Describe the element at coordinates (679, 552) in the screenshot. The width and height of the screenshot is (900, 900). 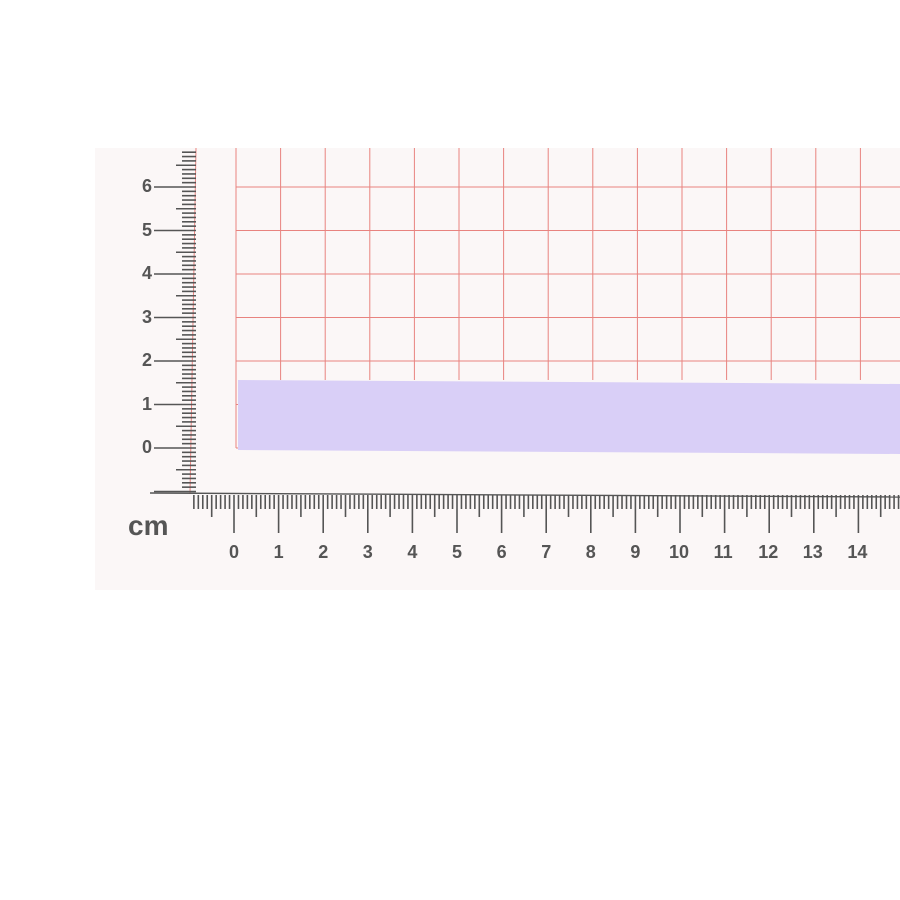
I see `x-ruler-label: 10` at that location.